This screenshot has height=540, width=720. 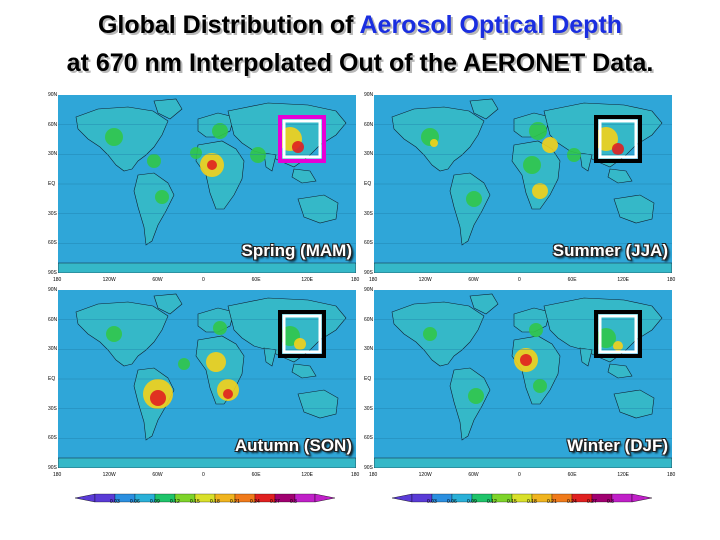 What do you see at coordinates (85, 498) in the screenshot?
I see `colorbar-arrow-left` at bounding box center [85, 498].